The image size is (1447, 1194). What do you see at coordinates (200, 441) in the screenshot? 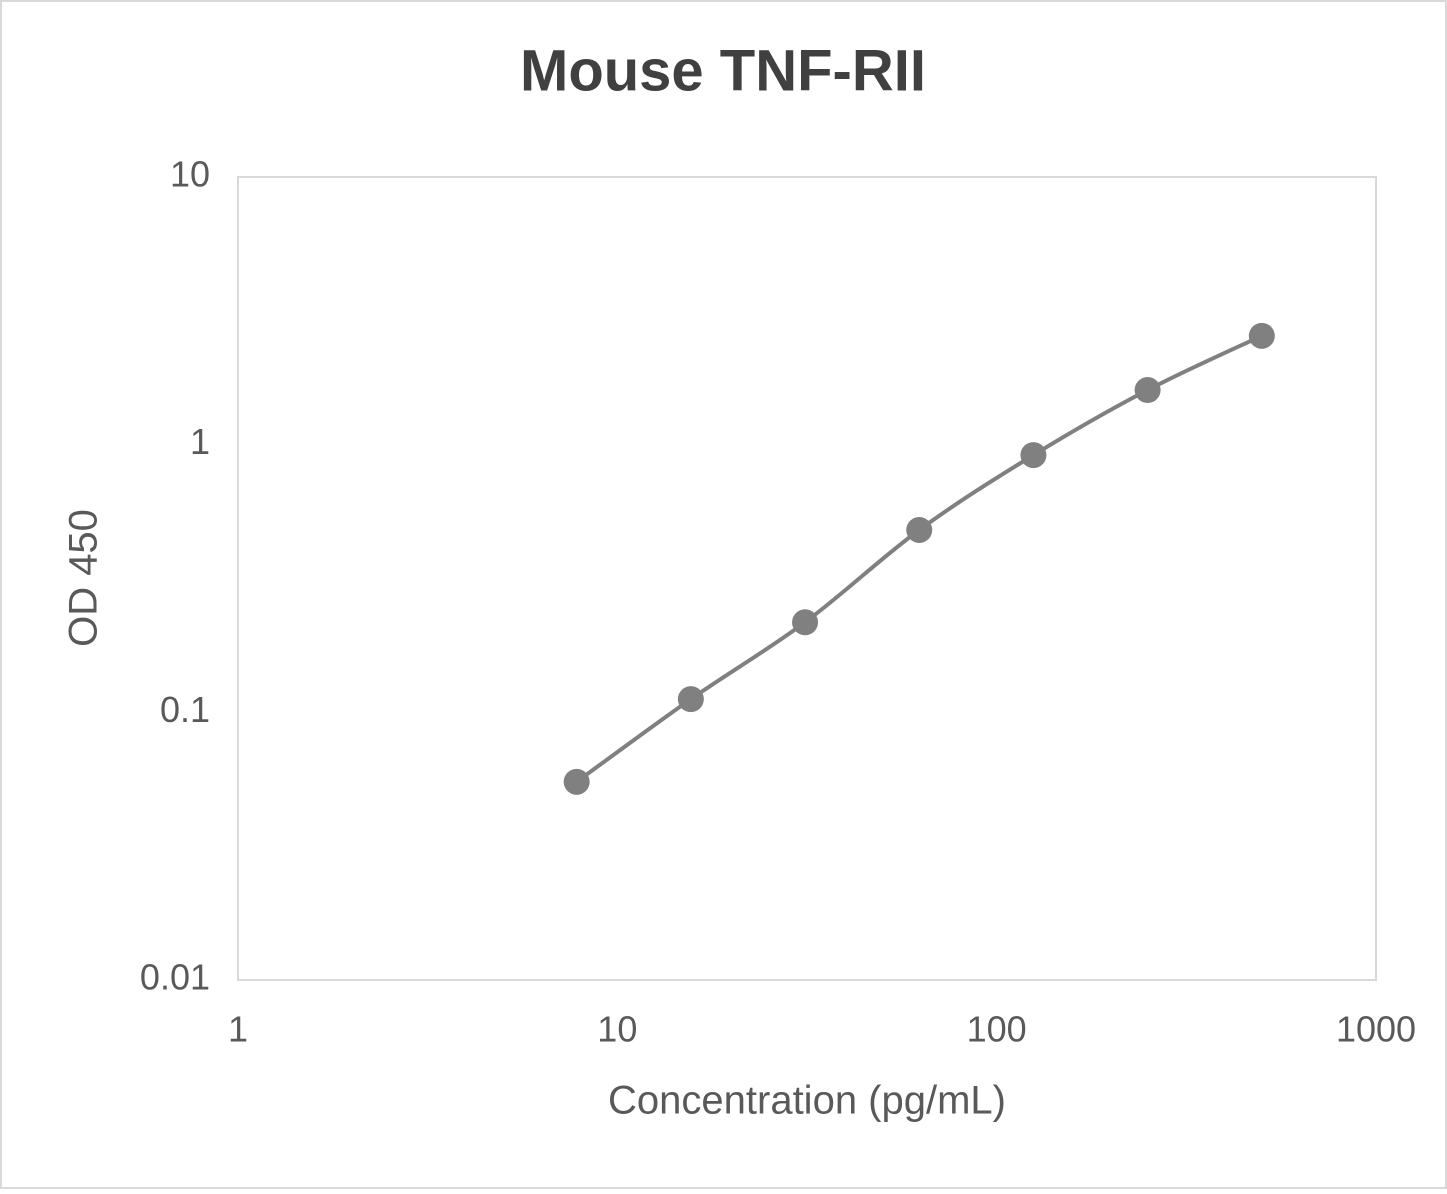
I see `y-tick-label: 1` at bounding box center [200, 441].